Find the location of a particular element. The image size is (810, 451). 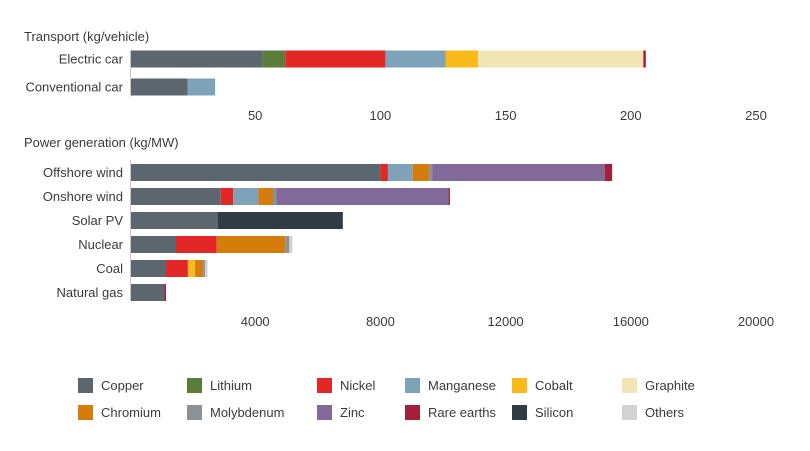

legend-label-cobalt: Cobalt is located at coordinates (554, 385).